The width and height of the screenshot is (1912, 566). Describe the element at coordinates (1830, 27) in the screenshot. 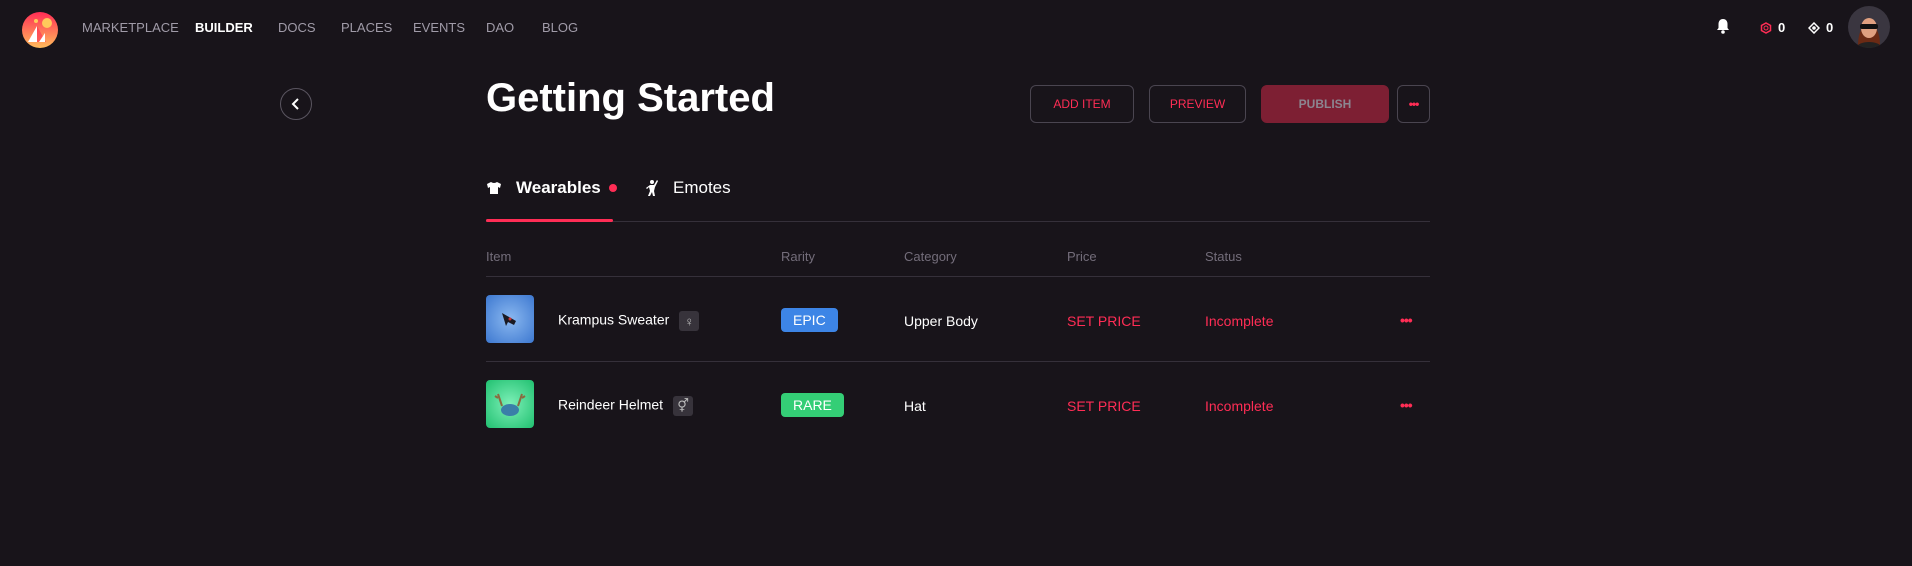

I see `mana-l2-value: 0` at that location.